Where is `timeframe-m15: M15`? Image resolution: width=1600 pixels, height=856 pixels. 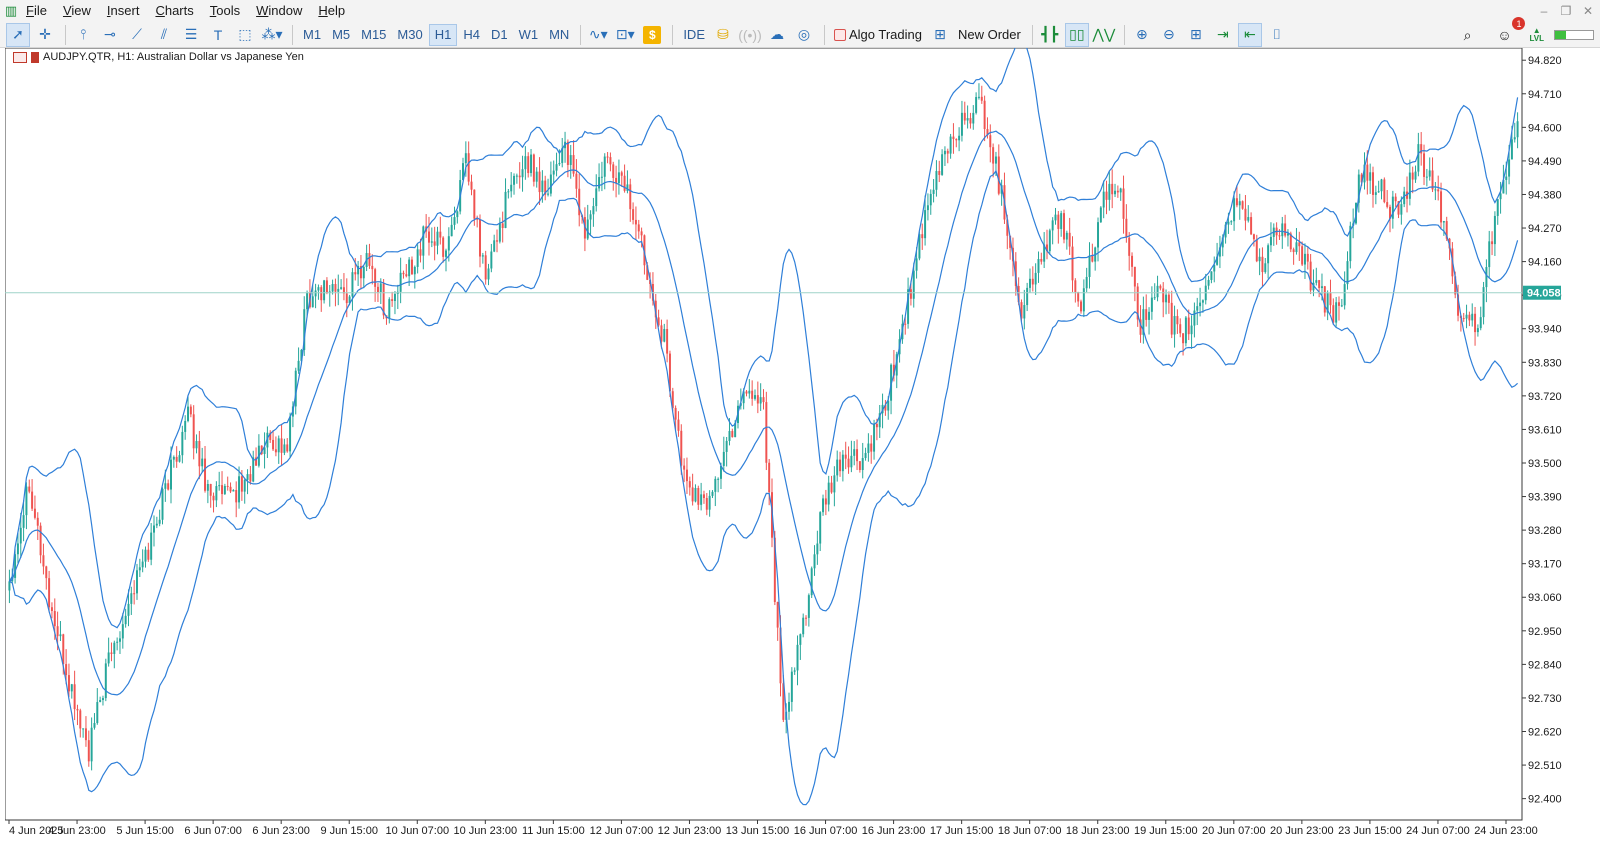
timeframe-m15: M15 is located at coordinates (374, 34).